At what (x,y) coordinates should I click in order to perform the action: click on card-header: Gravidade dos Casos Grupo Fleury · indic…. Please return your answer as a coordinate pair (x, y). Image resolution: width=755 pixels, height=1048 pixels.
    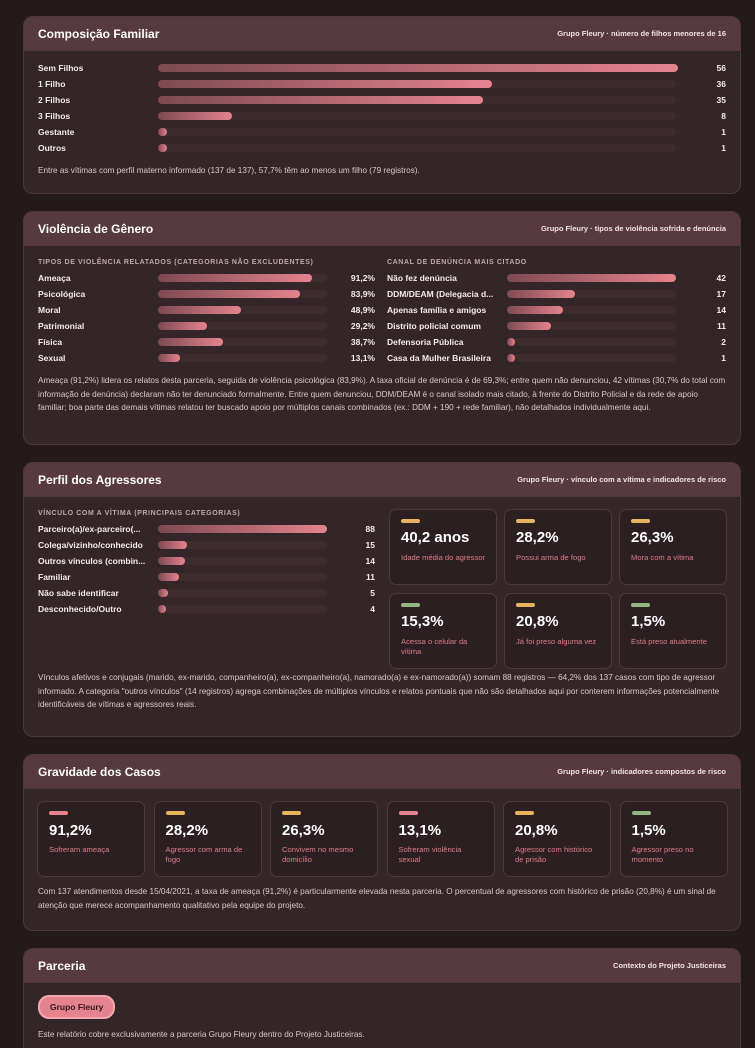
    Looking at the image, I should click on (382, 772).